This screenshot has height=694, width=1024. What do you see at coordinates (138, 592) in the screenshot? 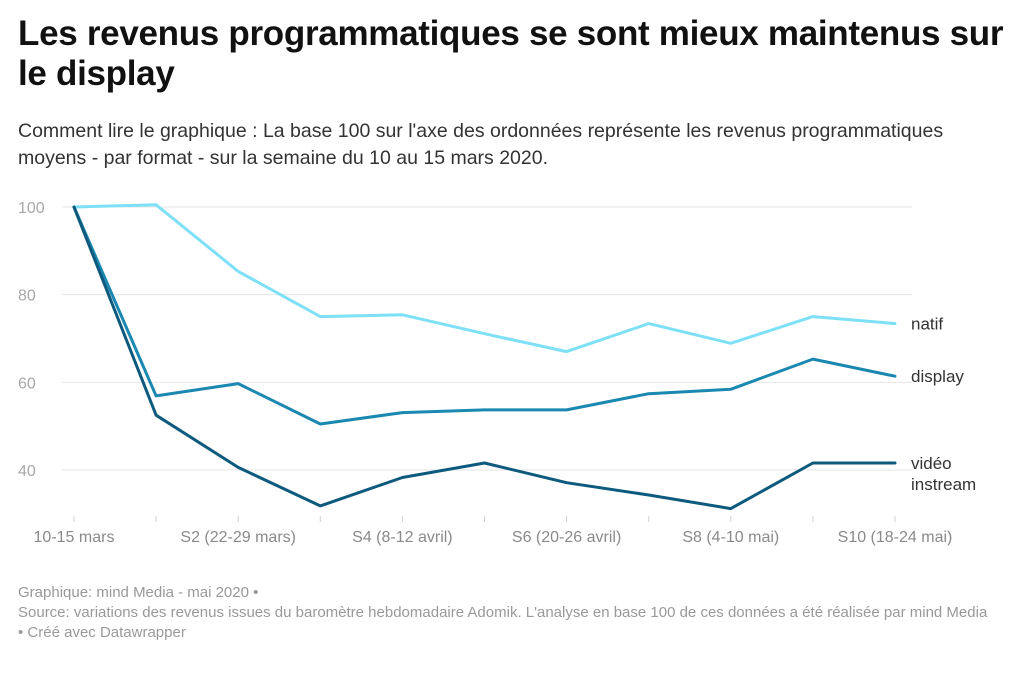
I see `footer-credit: Graphique: mind Media - mai 2020 •` at bounding box center [138, 592].